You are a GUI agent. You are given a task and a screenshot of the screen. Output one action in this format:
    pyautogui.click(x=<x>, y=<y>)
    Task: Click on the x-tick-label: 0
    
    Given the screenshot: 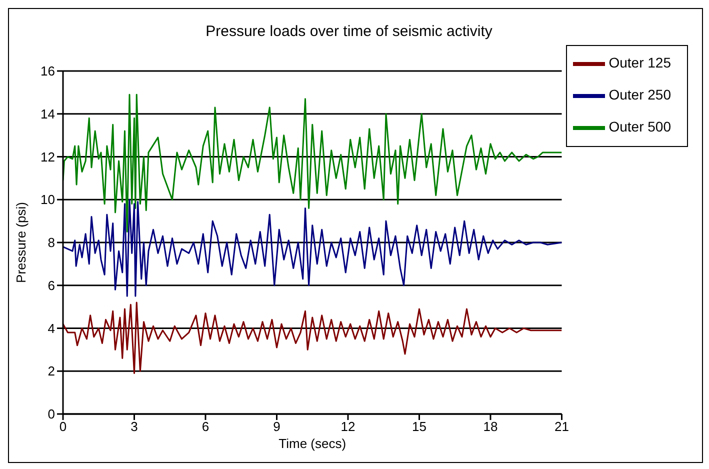 What is the action you would take?
    pyautogui.click(x=63, y=426)
    